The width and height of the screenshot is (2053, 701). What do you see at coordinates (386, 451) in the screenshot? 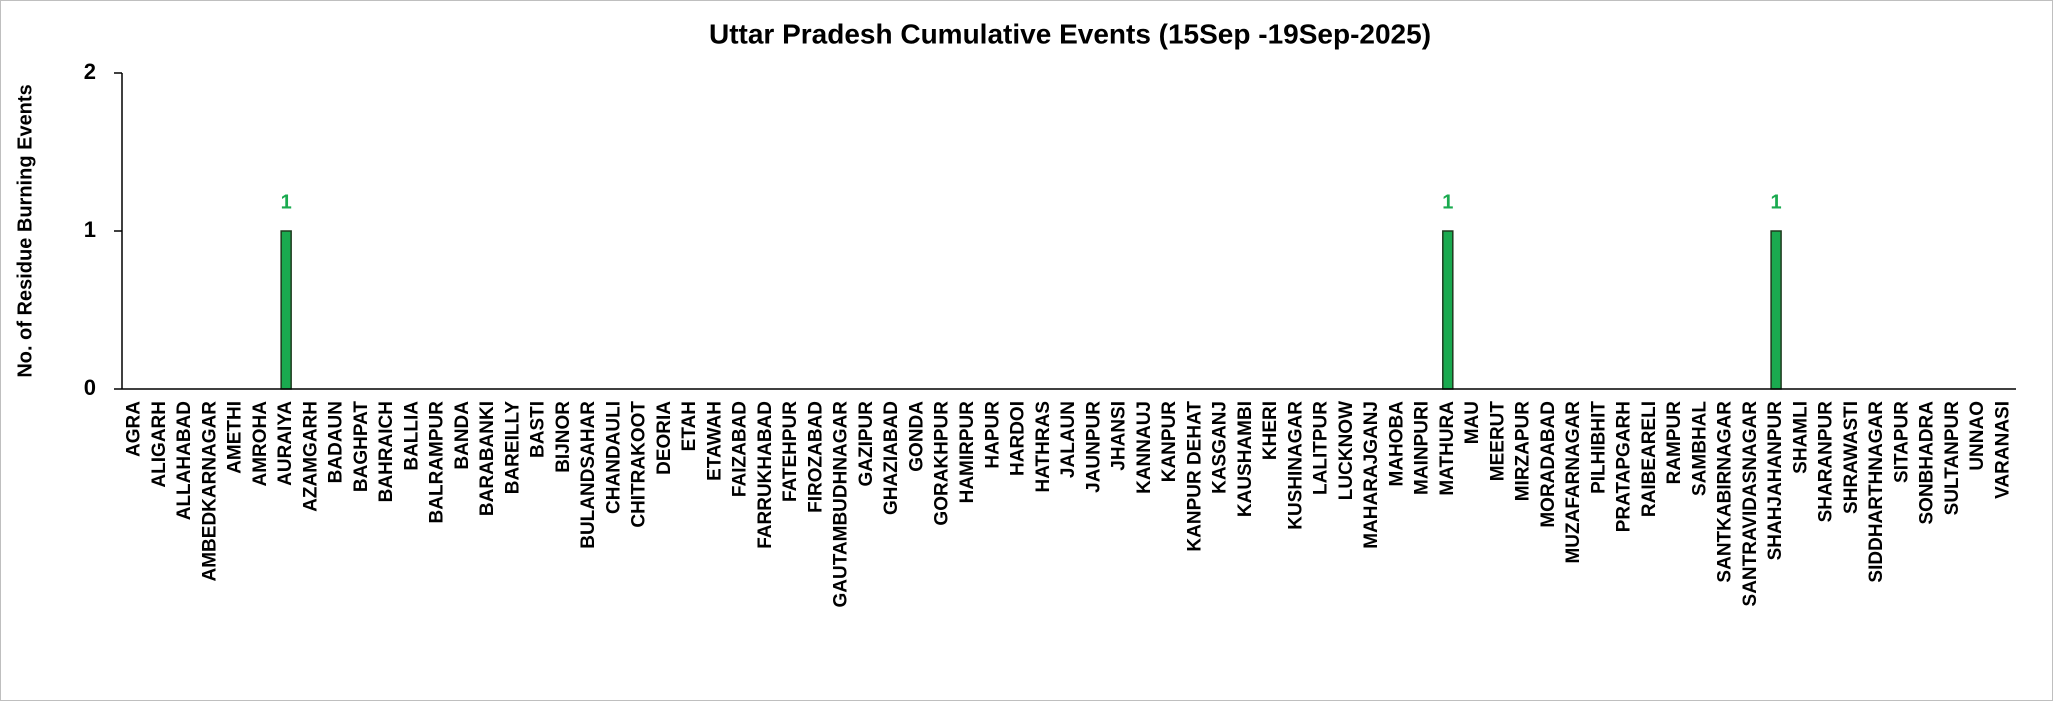
I see `x-tick-label: BAHRAICH` at bounding box center [386, 451].